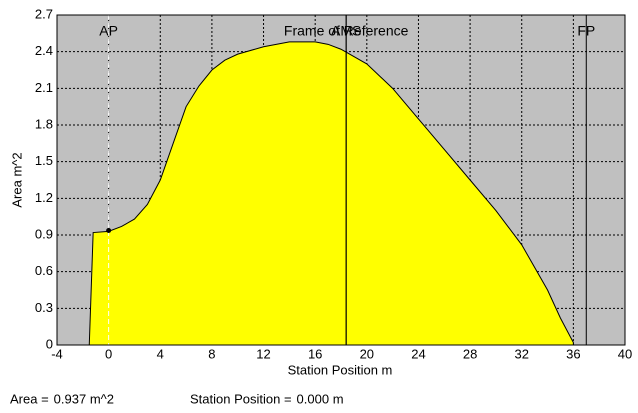  What do you see at coordinates (241, 398) in the screenshot?
I see `readout-label: Station Position =` at bounding box center [241, 398].